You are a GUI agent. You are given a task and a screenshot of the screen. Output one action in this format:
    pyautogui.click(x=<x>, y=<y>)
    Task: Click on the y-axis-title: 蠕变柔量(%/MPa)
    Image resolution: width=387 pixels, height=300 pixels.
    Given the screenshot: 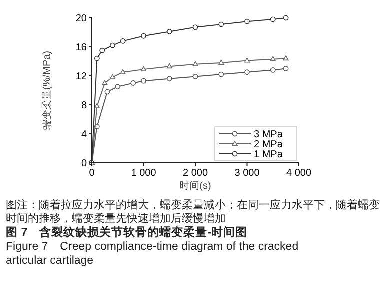 What is the action you would take?
    pyautogui.click(x=47, y=90)
    